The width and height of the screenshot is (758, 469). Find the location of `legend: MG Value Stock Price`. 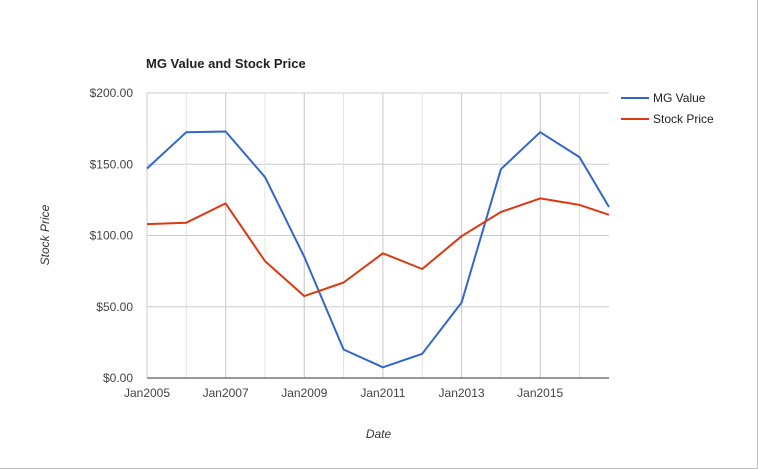

legend: MG Value Stock Price is located at coordinates (667, 108).